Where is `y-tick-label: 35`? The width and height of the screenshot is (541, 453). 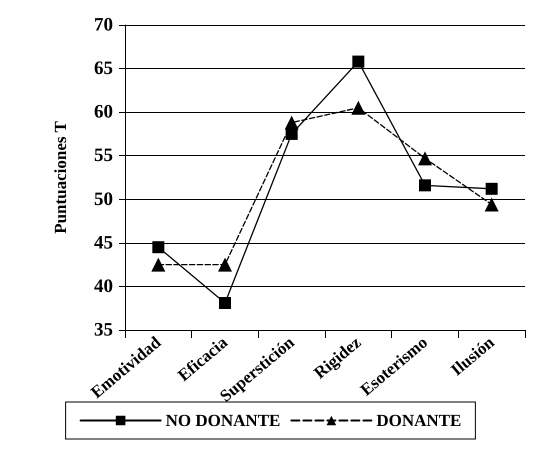
y-tick-label: 35 is located at coordinates (103, 330).